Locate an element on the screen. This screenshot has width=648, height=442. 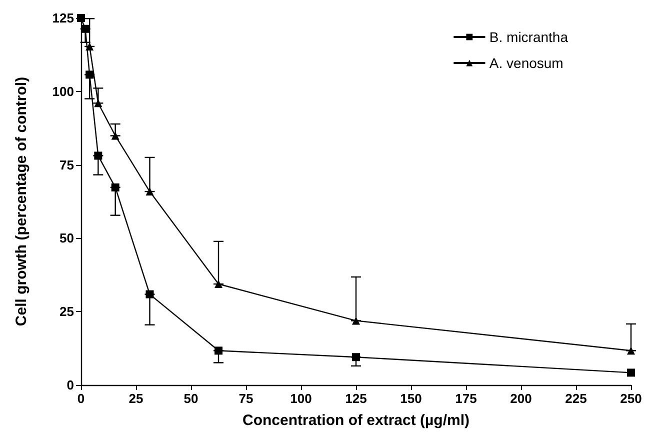
x-tick-label: 50 is located at coordinates (191, 398).